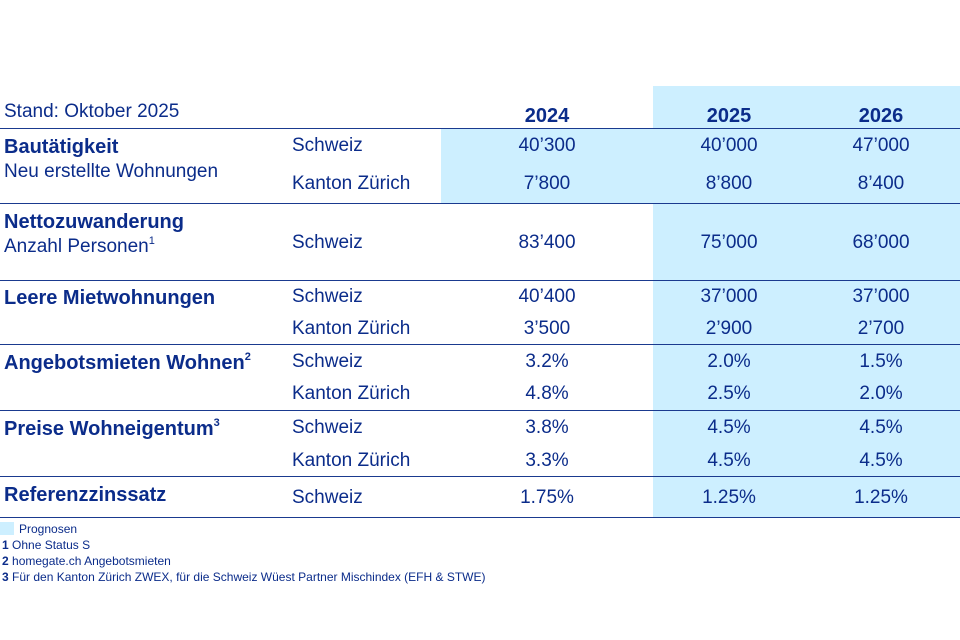 Image resolution: width=960 pixels, height=640 pixels. Describe the element at coordinates (729, 393) in the screenshot. I see `value-cell: 2.5%` at that location.